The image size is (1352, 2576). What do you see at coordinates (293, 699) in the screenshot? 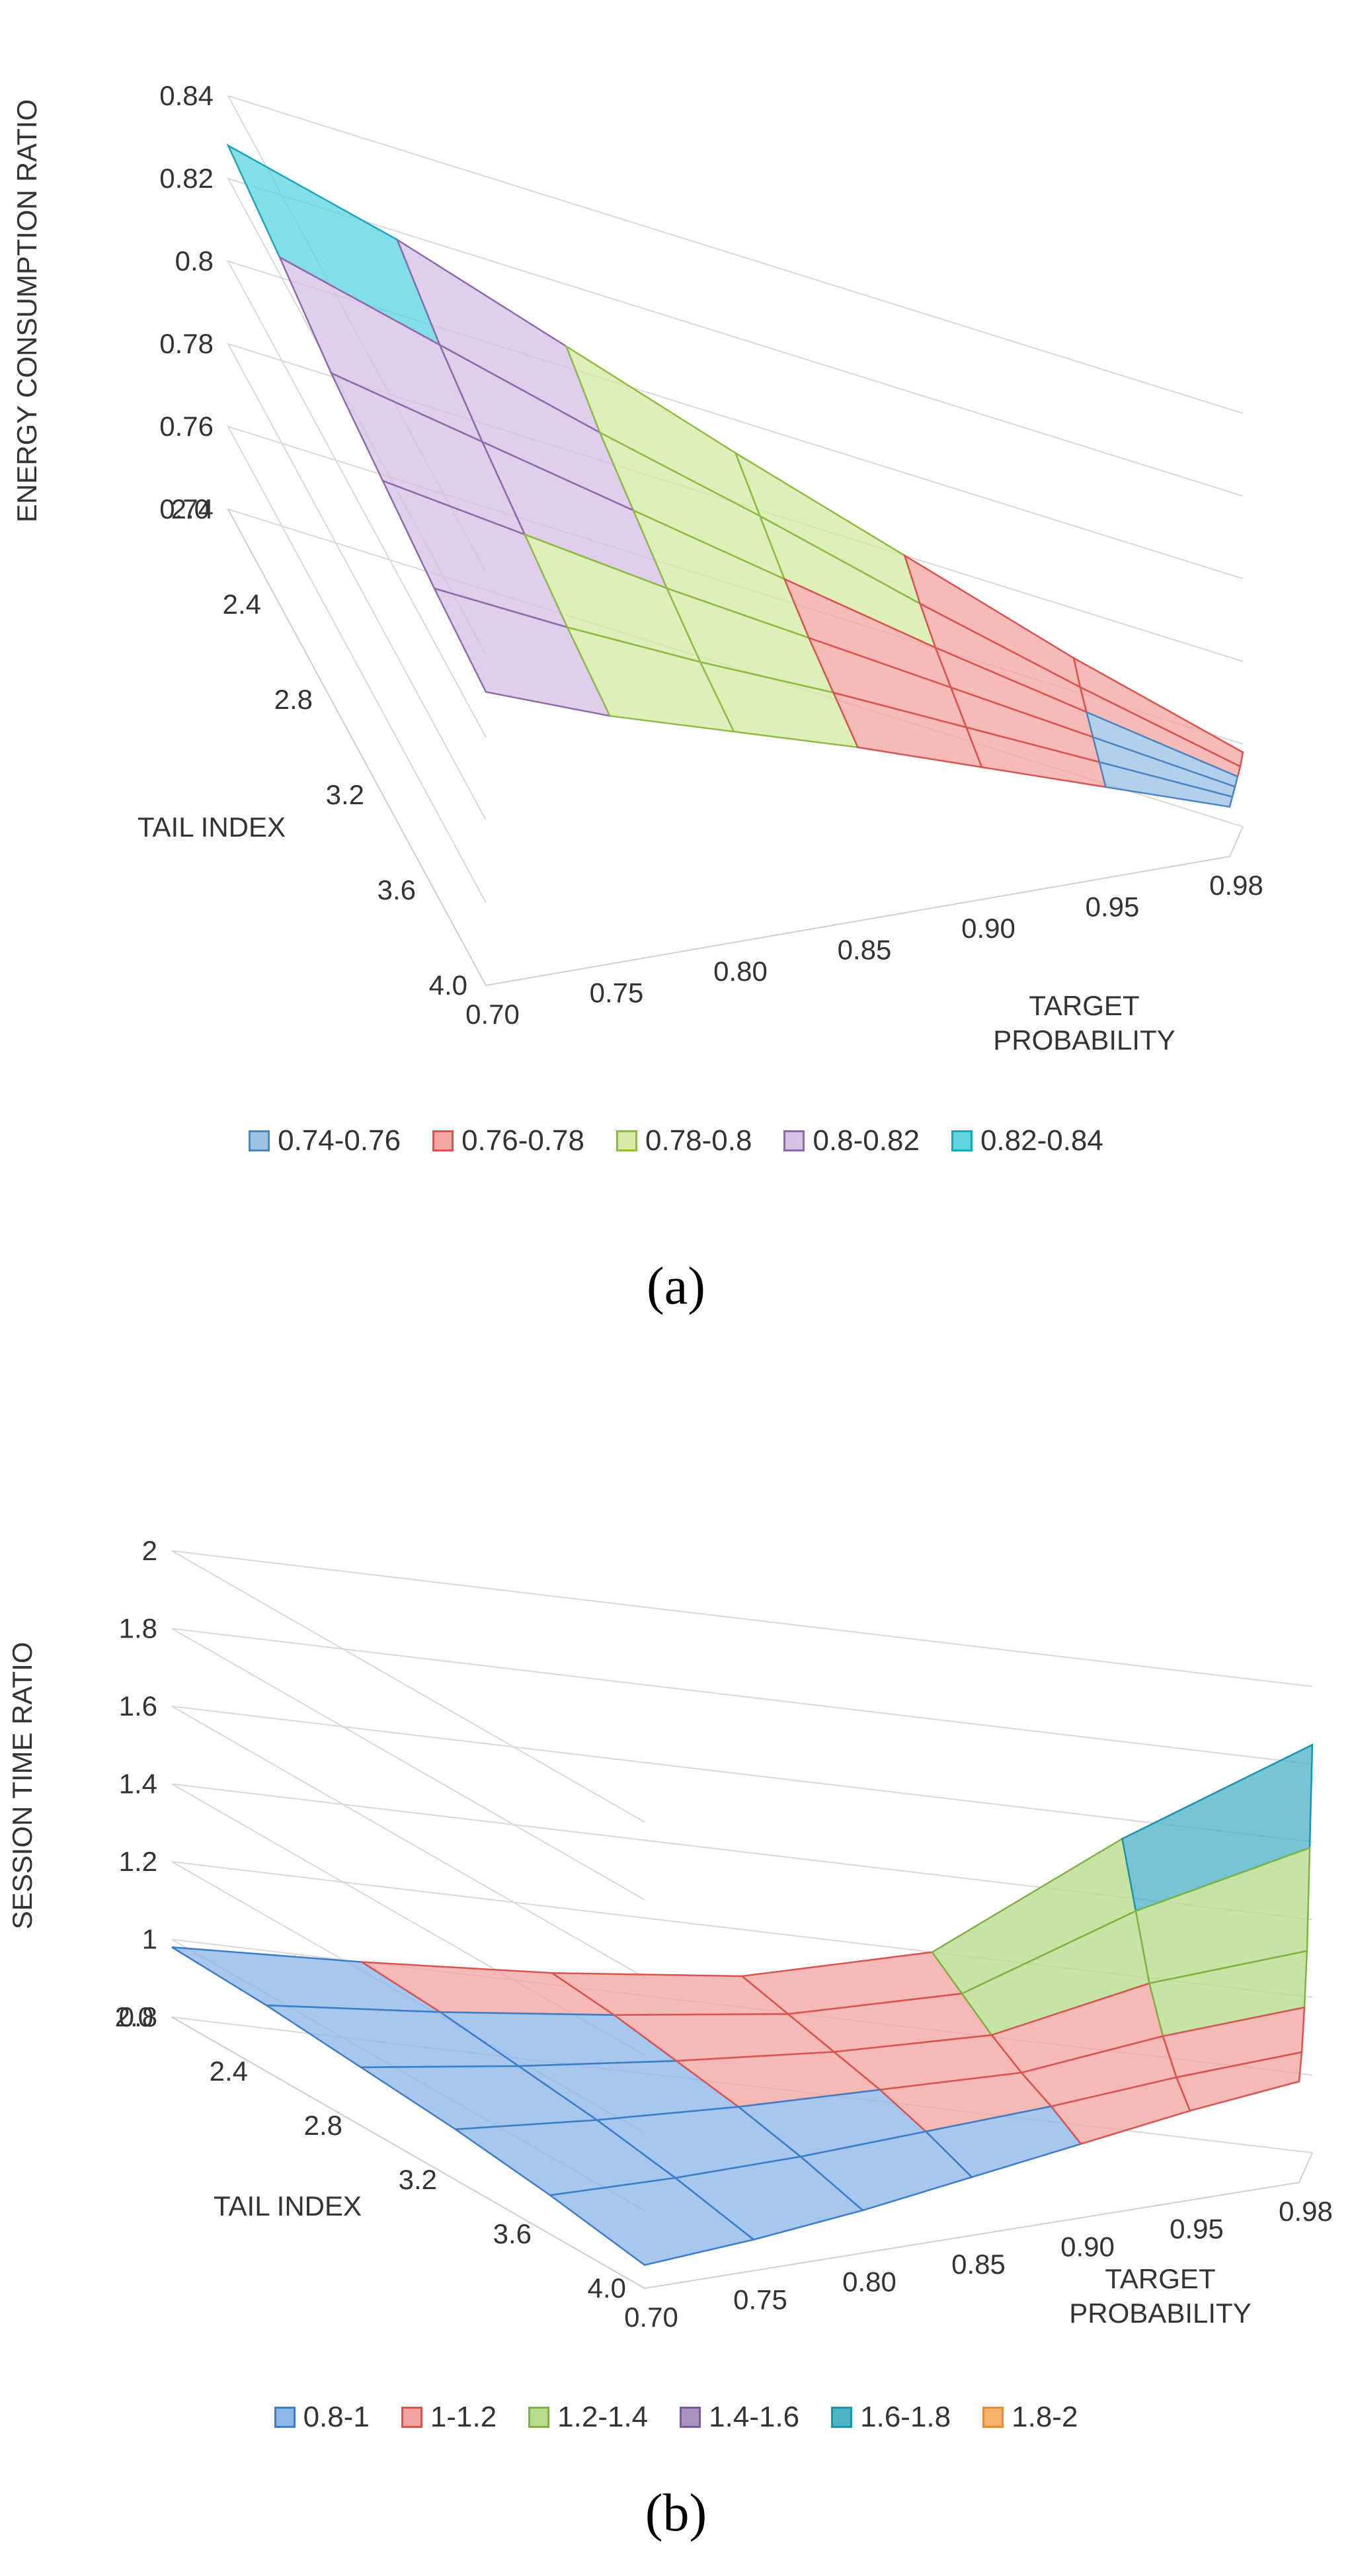
I see `tail-index-tick-0-2: 2.8` at bounding box center [293, 699].